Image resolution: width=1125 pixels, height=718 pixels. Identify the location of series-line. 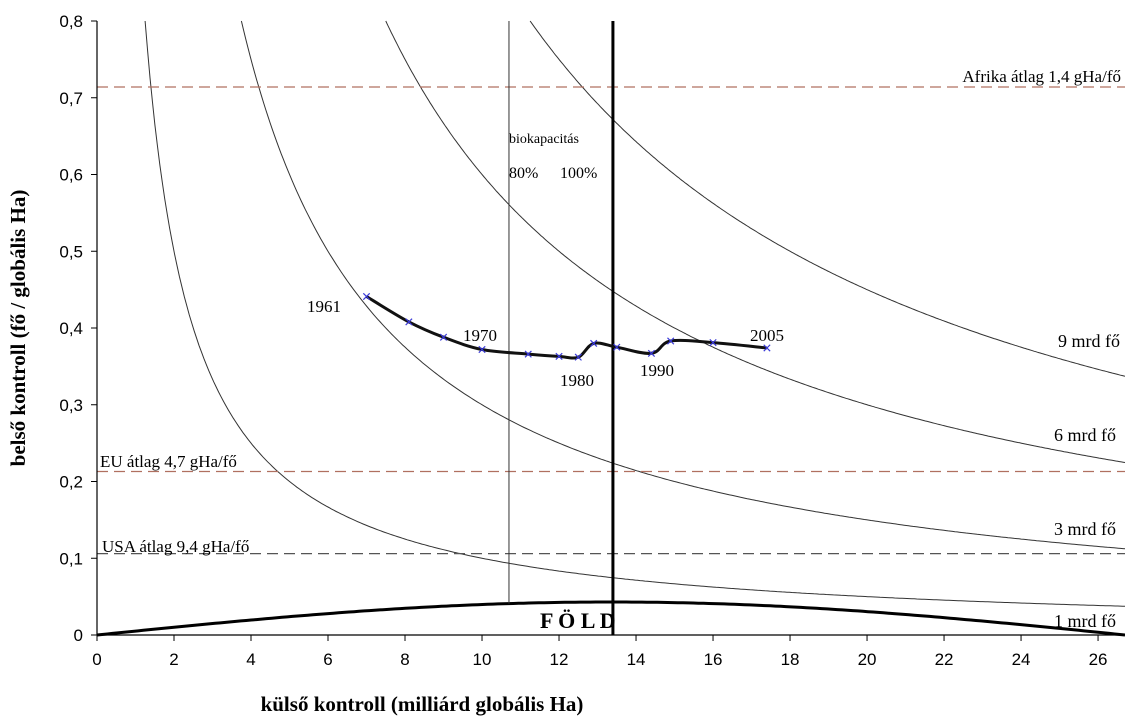
(566, 327).